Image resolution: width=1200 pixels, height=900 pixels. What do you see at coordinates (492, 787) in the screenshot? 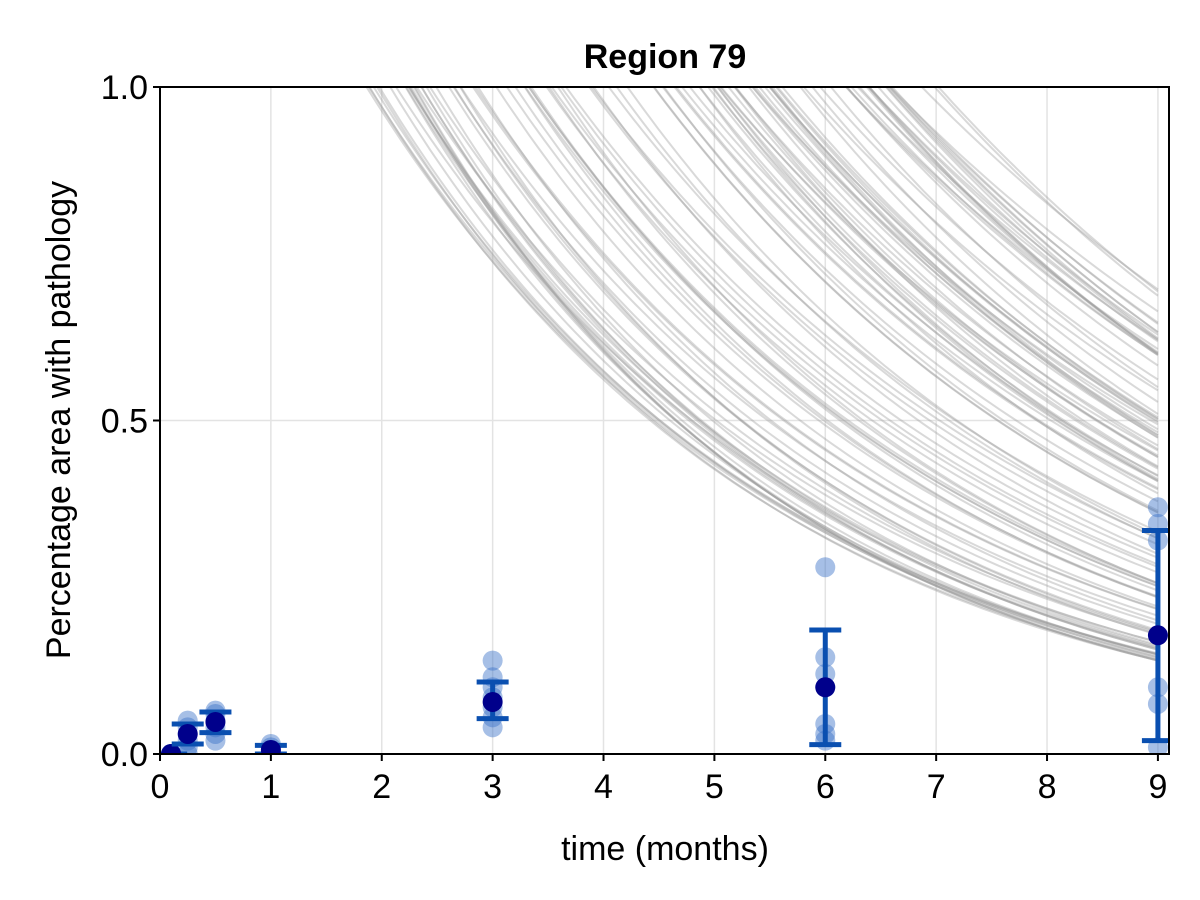
I see `x-tick-label: 3` at bounding box center [492, 787].